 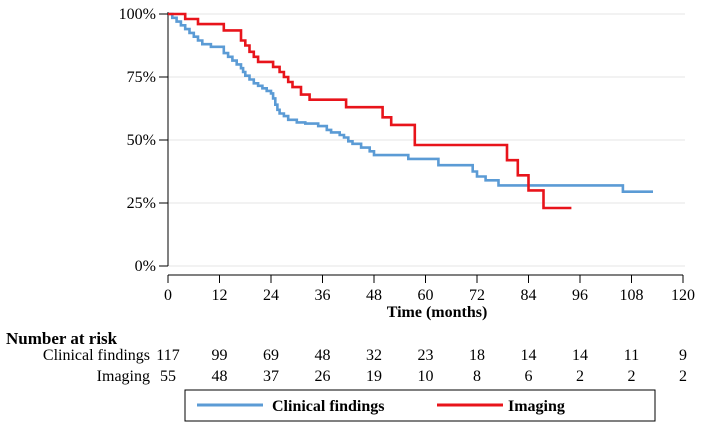 I want to click on risk-value: 26, so click(x=323, y=376).